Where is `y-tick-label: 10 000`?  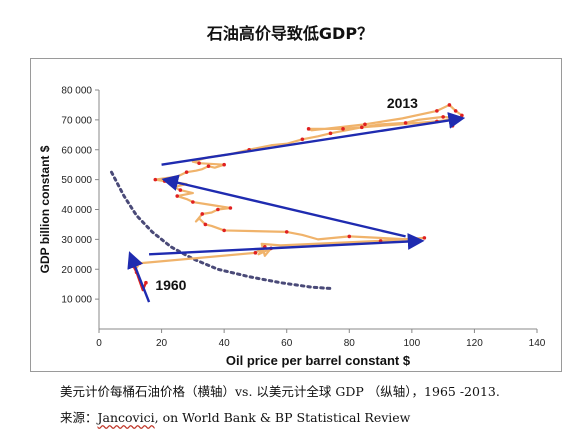
y-tick-label: 10 000 is located at coordinates (76, 300).